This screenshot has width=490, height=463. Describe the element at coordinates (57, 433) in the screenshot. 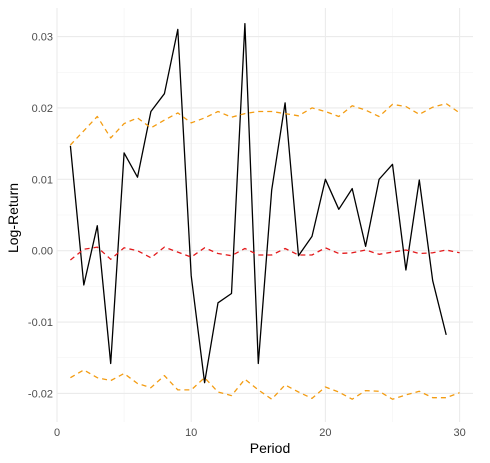

I see `x-tick-label: 0` at that location.